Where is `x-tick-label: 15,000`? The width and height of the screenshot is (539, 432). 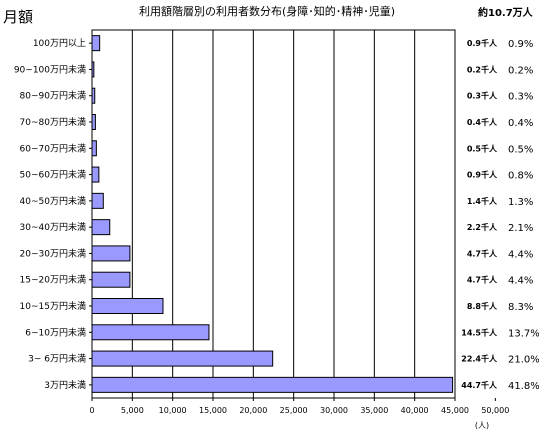
x-tick-label: 15,000 is located at coordinates (213, 410).